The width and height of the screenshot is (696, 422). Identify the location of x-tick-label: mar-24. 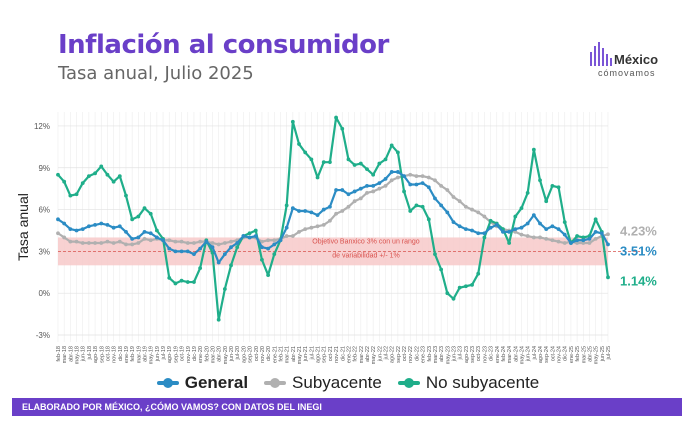
(510, 354).